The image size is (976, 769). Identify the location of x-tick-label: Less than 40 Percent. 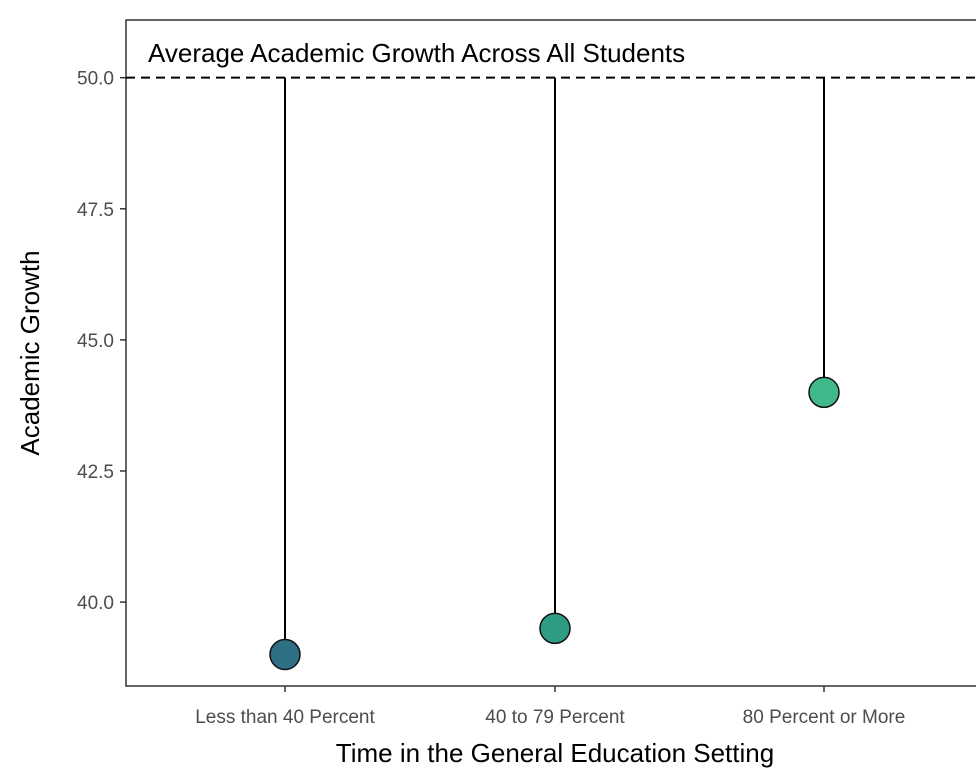
(285, 717).